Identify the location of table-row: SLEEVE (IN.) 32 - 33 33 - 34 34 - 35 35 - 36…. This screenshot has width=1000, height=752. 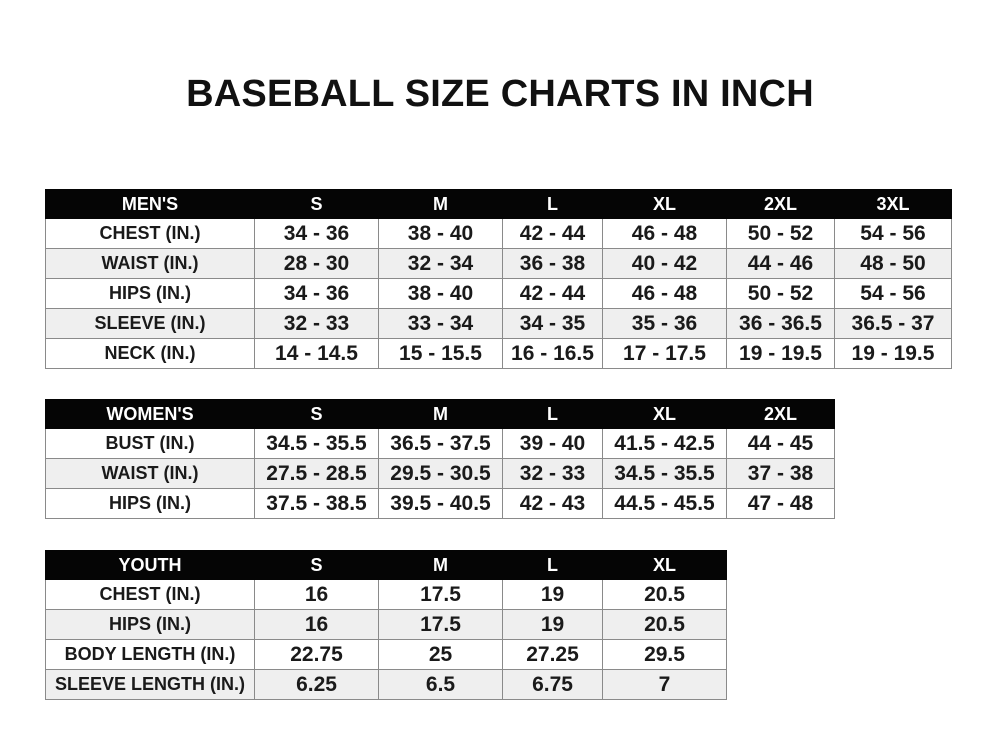
(498, 323).